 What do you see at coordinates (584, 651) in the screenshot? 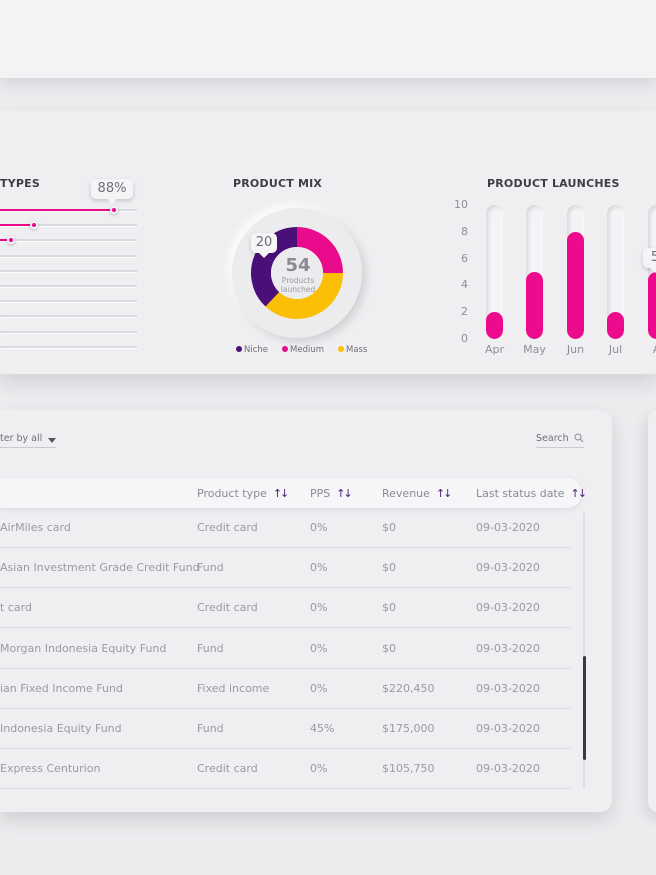
I see `scrollbar-track` at bounding box center [584, 651].